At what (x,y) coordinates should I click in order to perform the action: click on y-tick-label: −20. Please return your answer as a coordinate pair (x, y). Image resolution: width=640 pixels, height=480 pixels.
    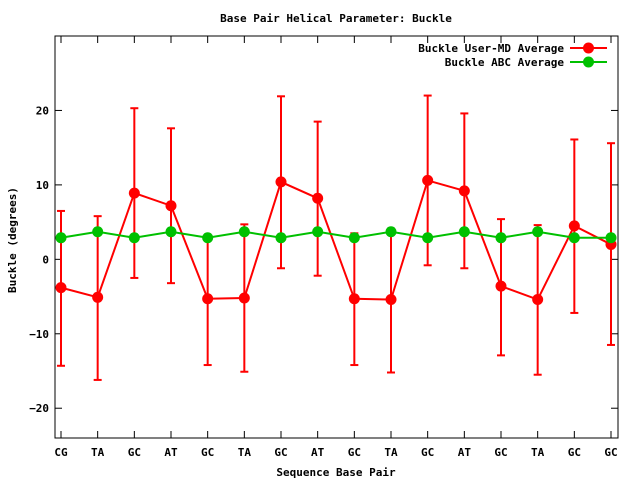
    Looking at the image, I should click on (39, 408).